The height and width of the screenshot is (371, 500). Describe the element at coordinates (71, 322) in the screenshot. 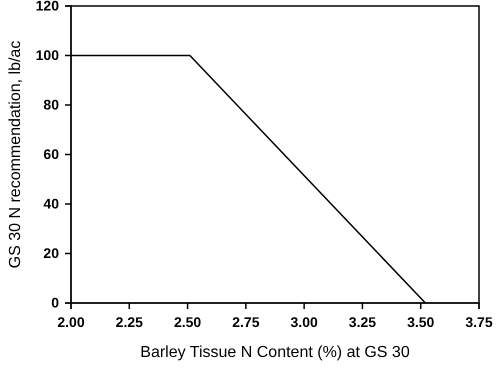

I see `x-tick-label: 2.00` at that location.